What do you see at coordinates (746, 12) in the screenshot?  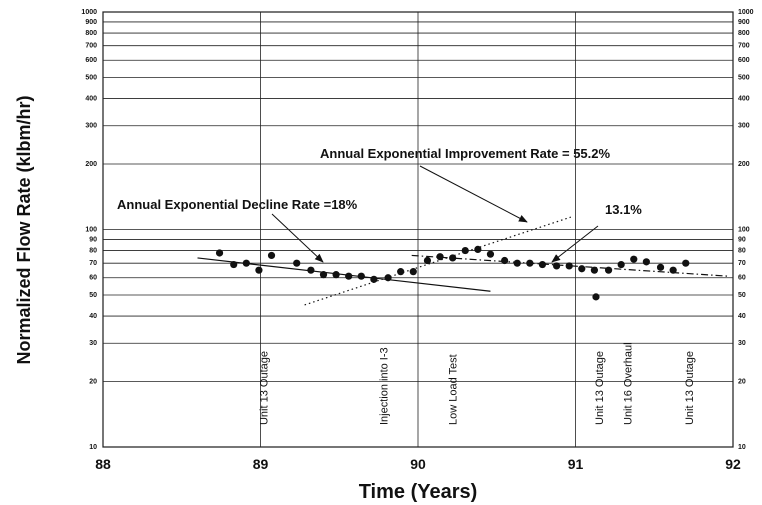 I see `y2-tick-label: 1000` at bounding box center [746, 12].